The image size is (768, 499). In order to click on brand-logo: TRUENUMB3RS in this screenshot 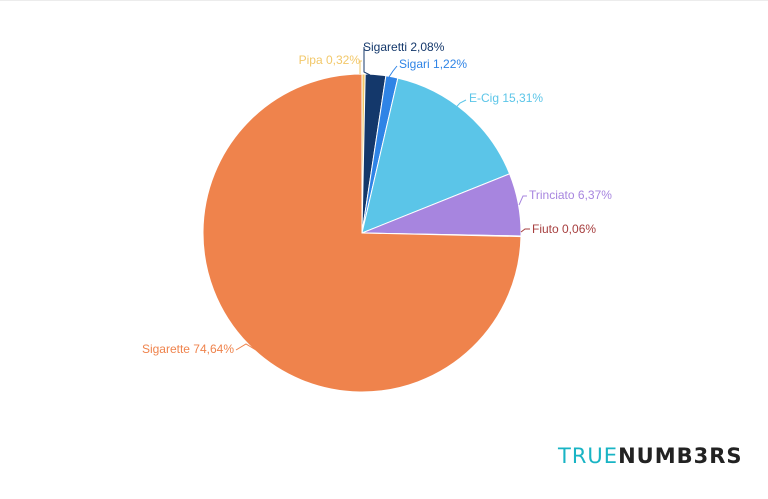, I will do `click(650, 456)`.